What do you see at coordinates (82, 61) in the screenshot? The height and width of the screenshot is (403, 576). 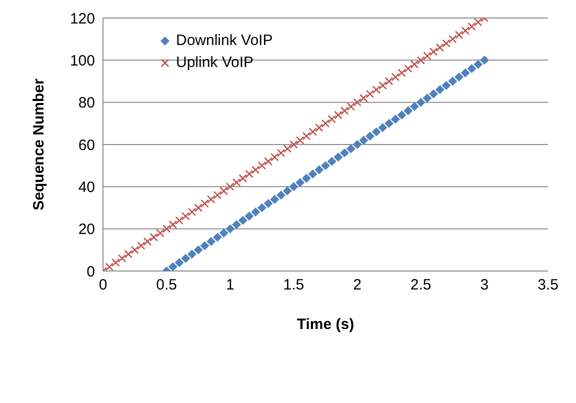 I see `y-tick-label: 100` at bounding box center [82, 61].